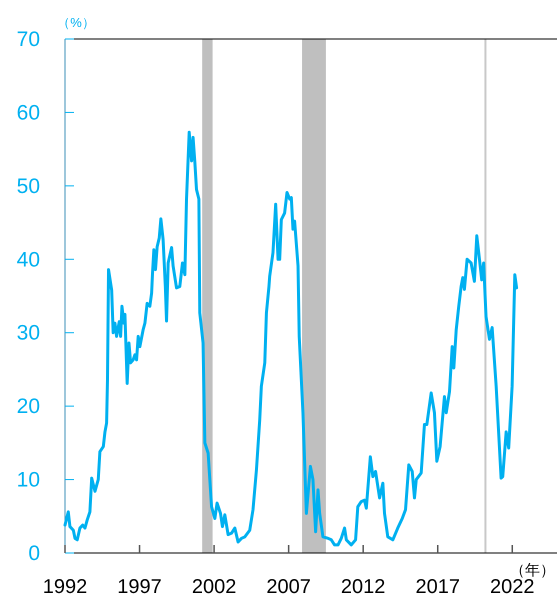 This screenshot has width=557, height=601. I want to click on x-tick-label: 2022, so click(512, 587).